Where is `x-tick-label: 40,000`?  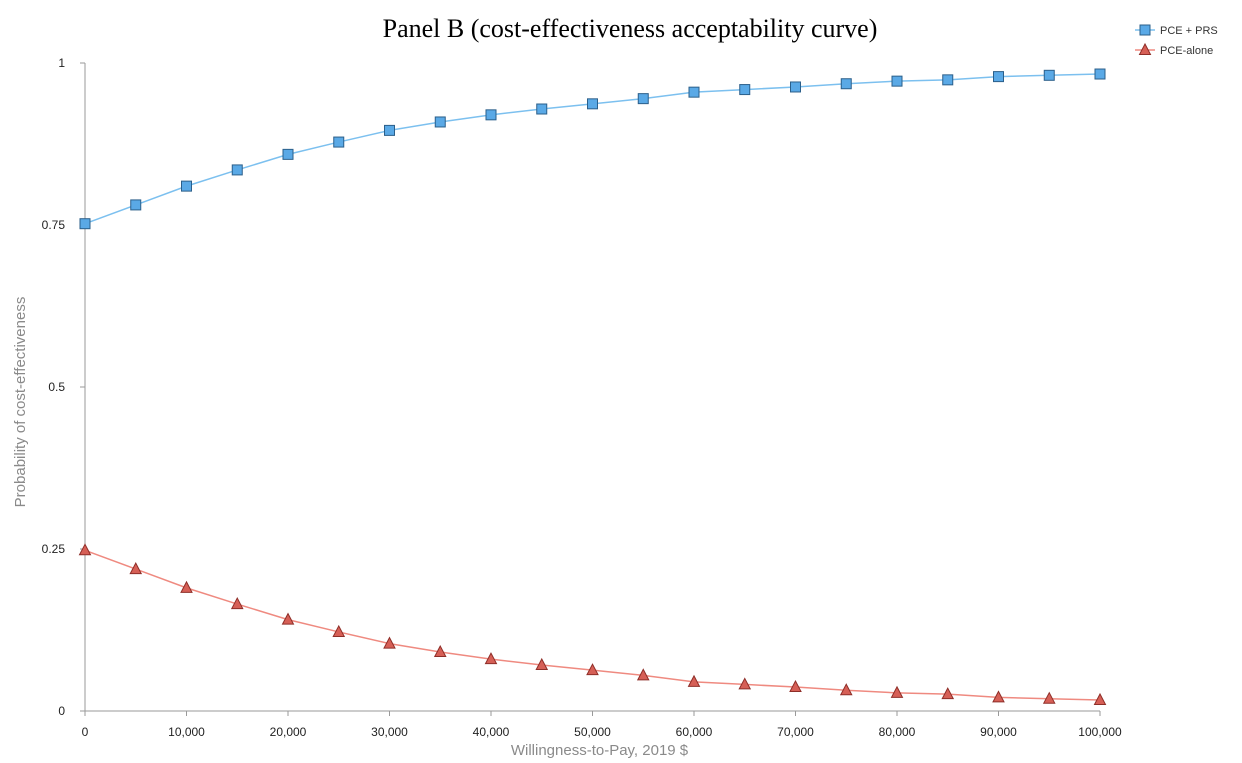
x-tick-label: 40,000 is located at coordinates (491, 732).